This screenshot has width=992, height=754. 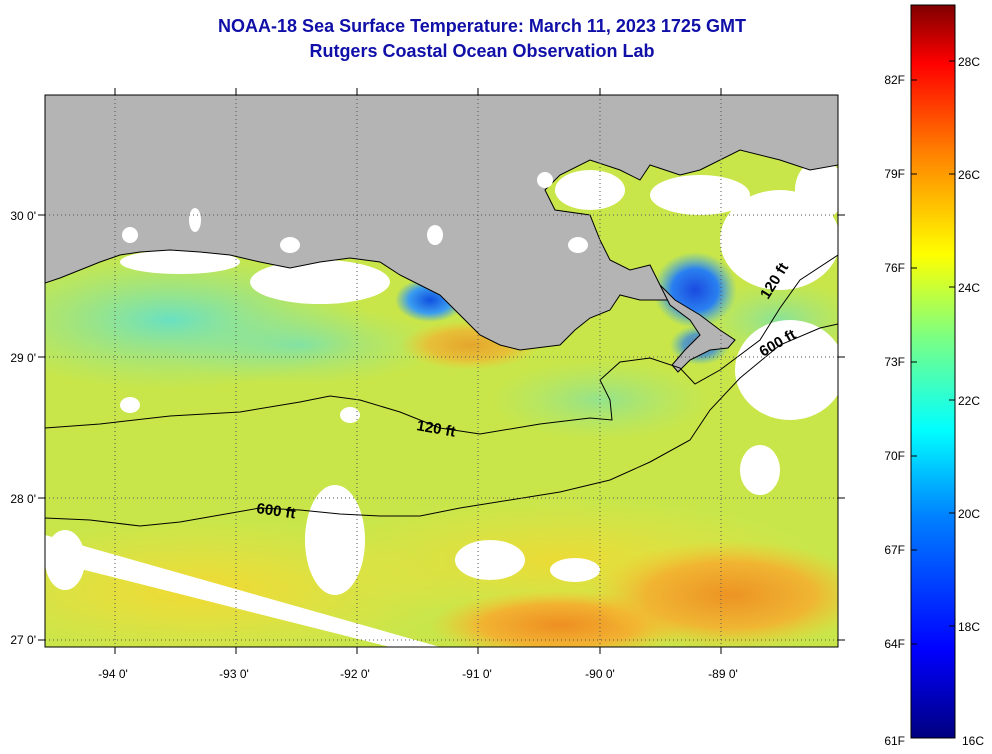 I want to click on colorbar-f-label: 73F, so click(x=894, y=362).